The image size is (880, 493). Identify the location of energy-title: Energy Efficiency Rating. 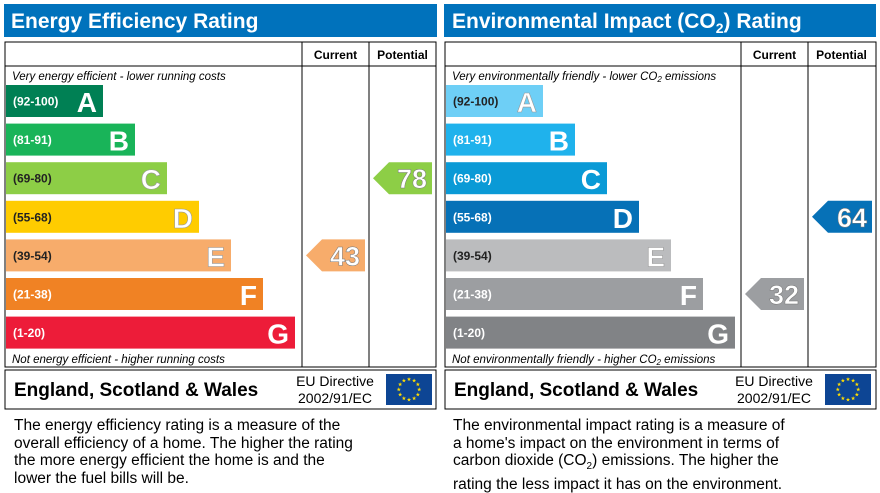
(134, 21).